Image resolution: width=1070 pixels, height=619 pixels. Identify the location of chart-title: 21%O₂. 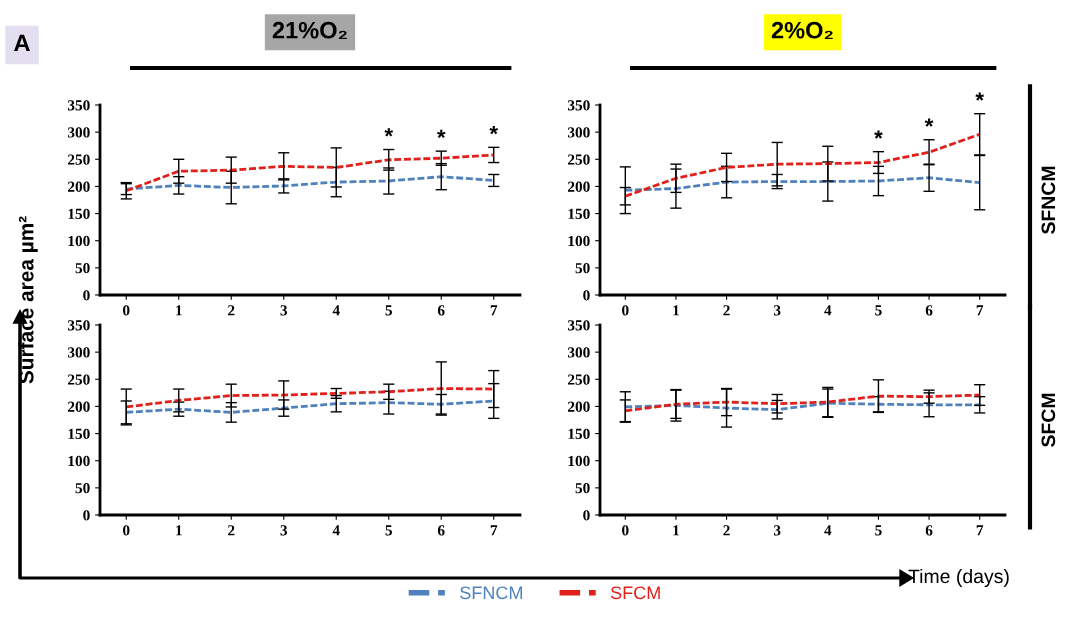
(309, 30).